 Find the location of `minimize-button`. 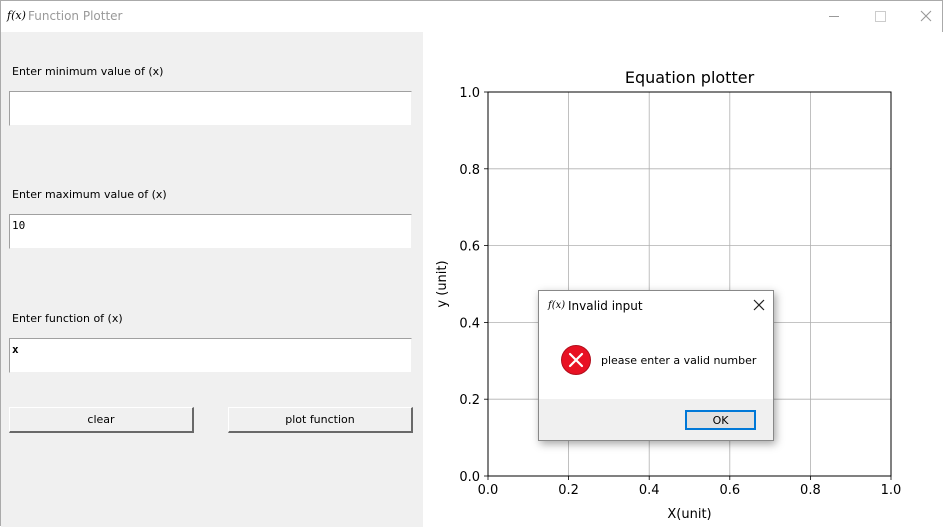

minimize-button is located at coordinates (834, 16).